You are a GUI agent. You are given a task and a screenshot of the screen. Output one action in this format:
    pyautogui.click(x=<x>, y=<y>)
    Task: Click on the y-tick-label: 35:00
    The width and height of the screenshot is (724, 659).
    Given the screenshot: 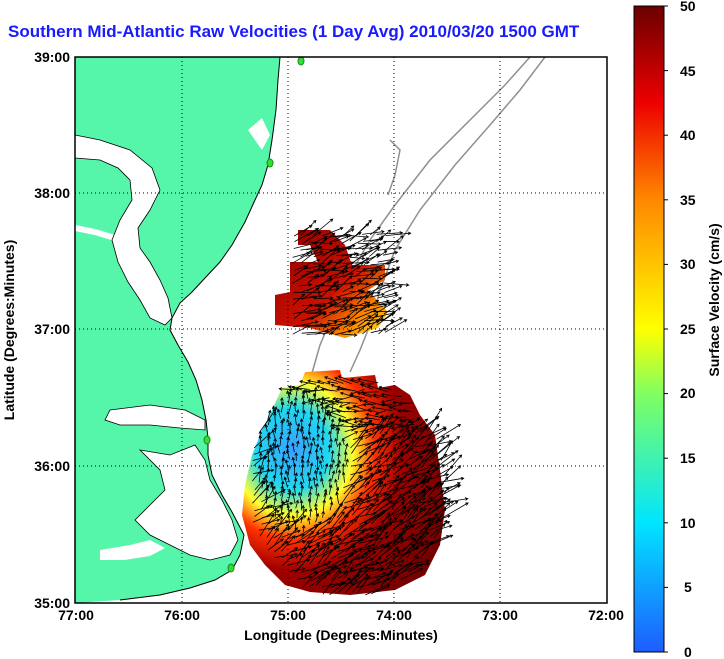 What is the action you would take?
    pyautogui.click(x=52, y=603)
    